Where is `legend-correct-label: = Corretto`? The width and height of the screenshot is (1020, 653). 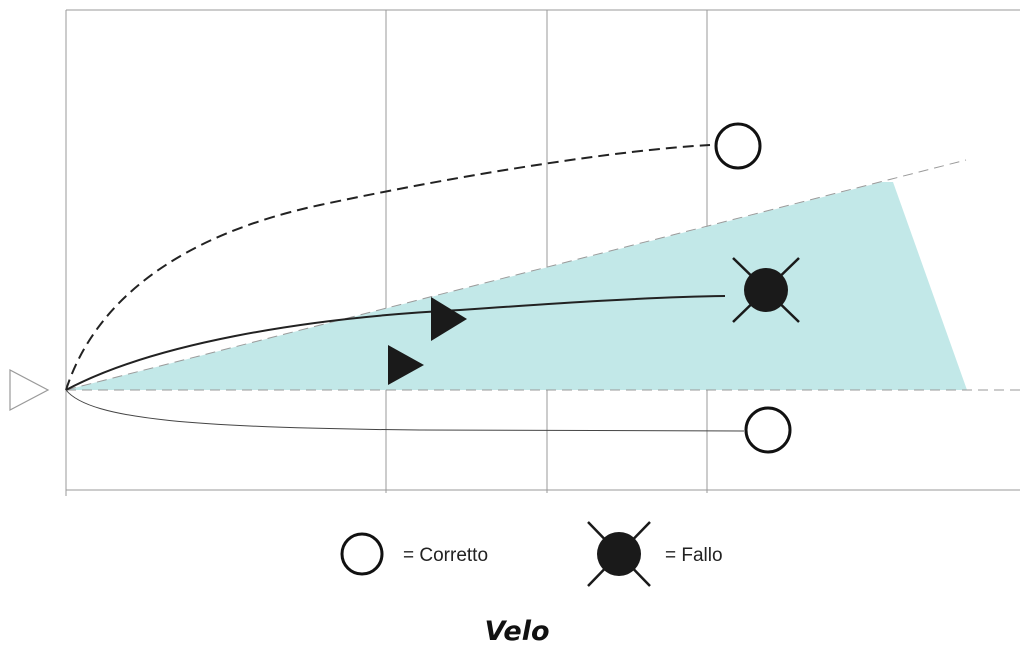 legend-correct-label: = Corretto is located at coordinates (445, 555).